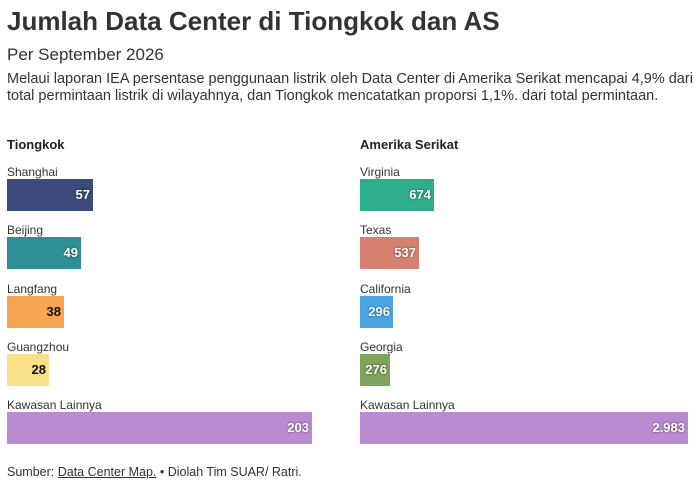 The height and width of the screenshot is (487, 700). I want to click on value-label: 2.983, so click(668, 427).